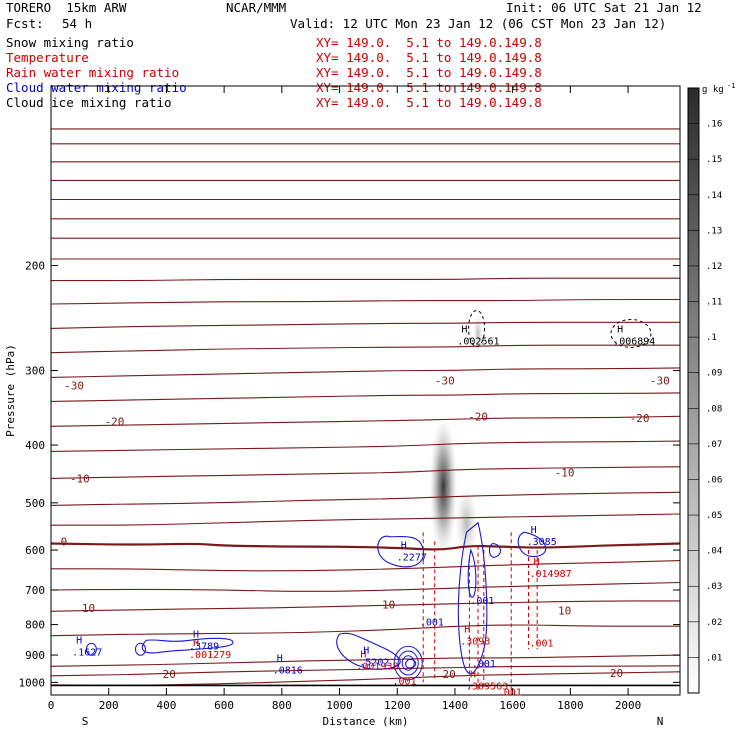 Image resolution: width=740 pixels, height=740 pixels. What do you see at coordinates (482, 601) in the screenshot?
I see `maximum-value-11: .001` at bounding box center [482, 601].